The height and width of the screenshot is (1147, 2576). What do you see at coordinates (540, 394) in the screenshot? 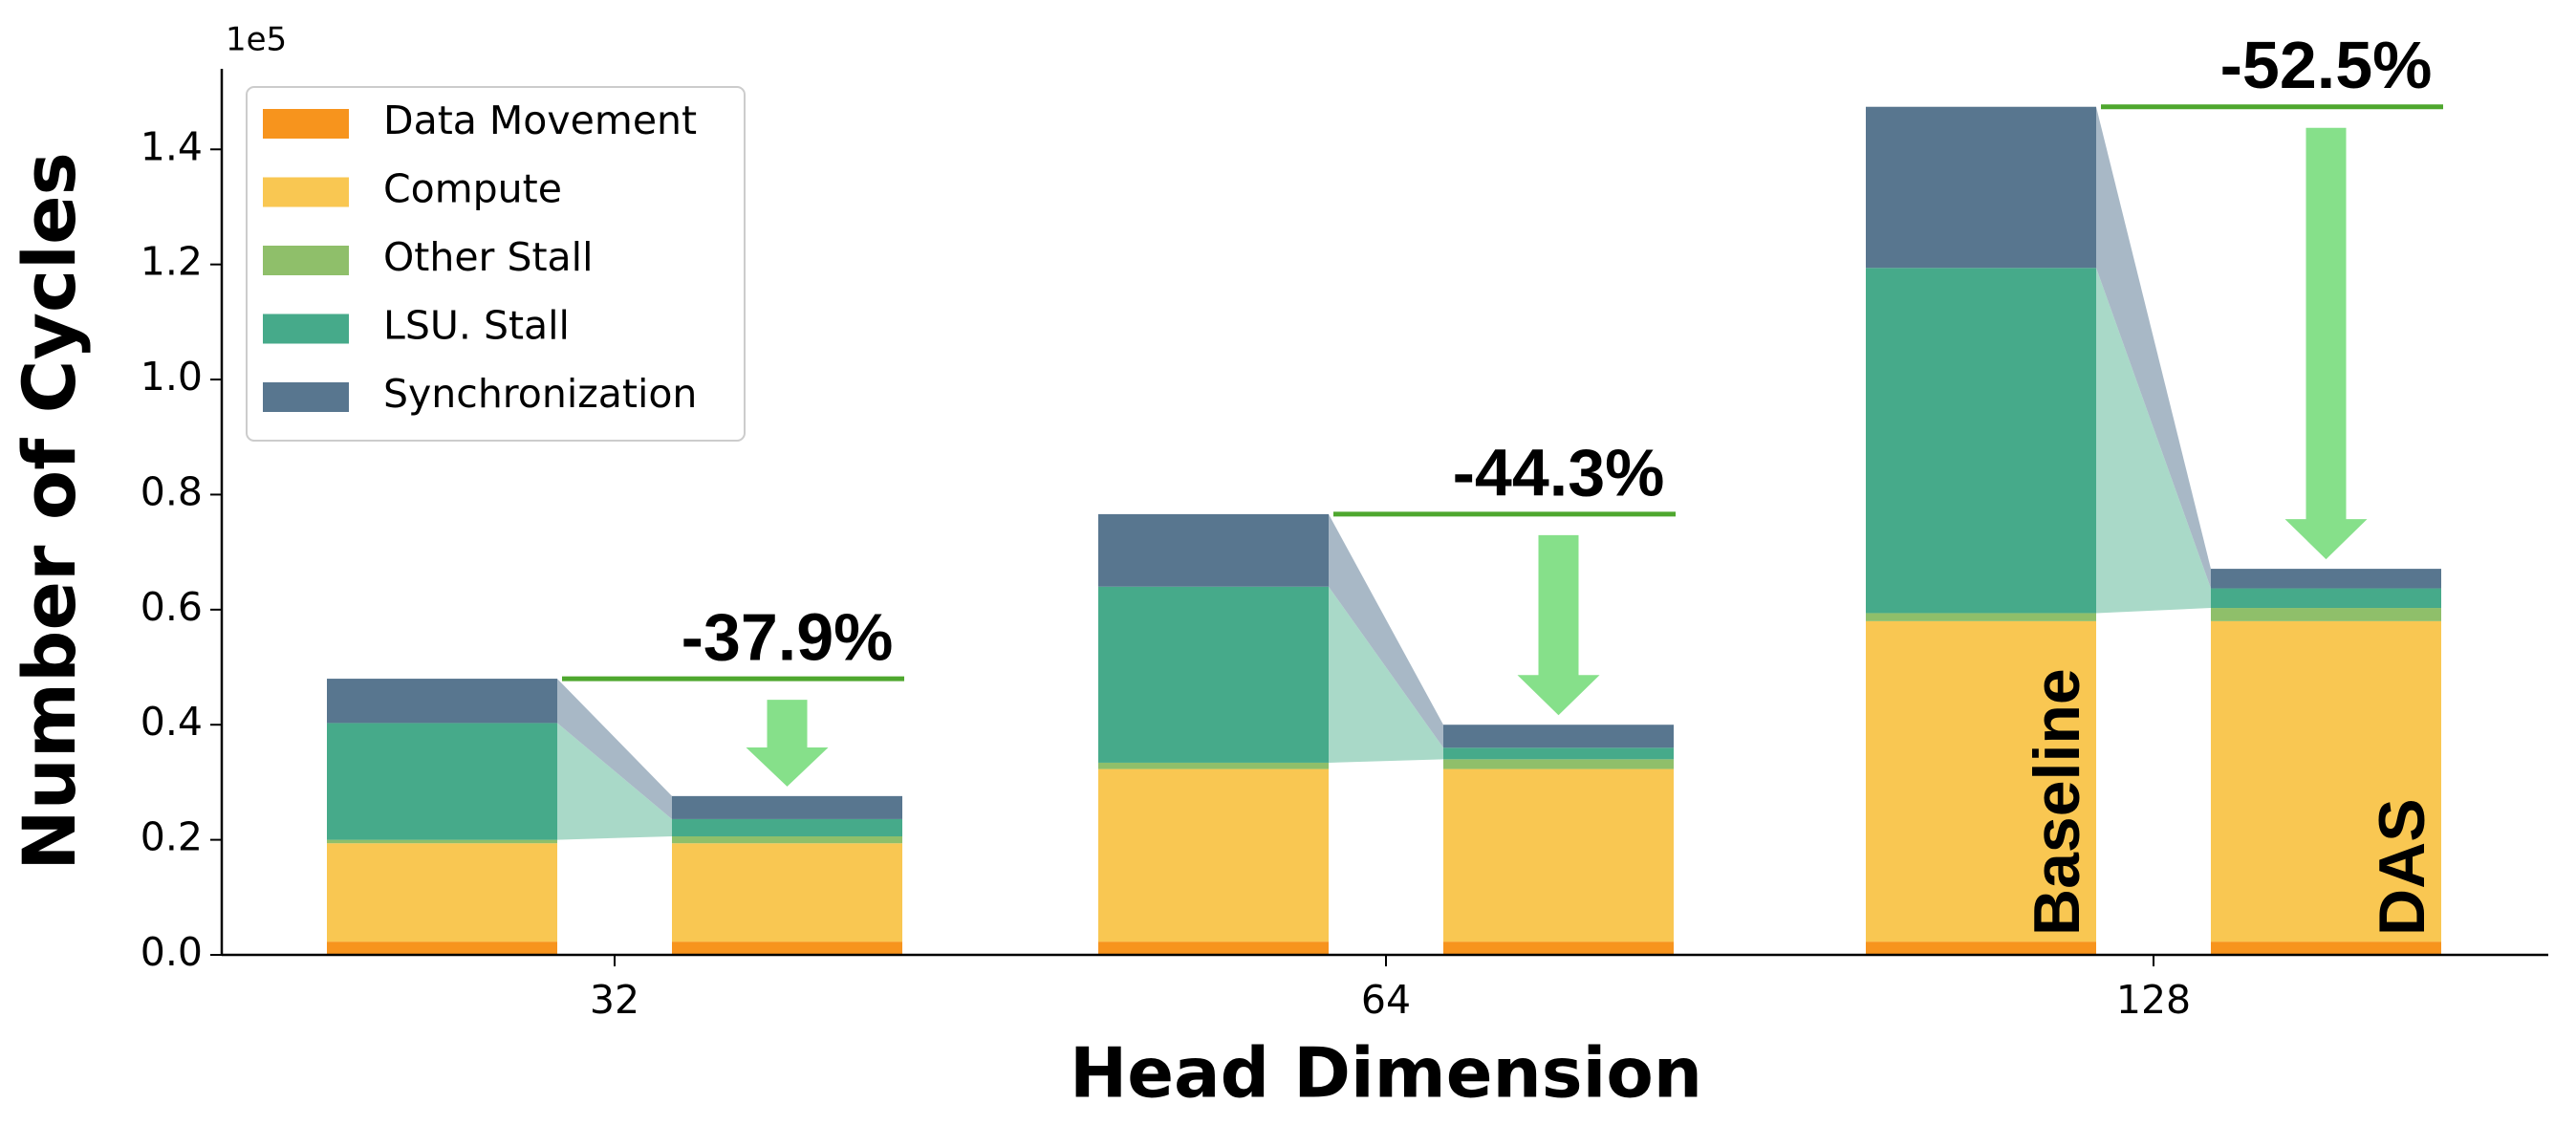
I see `legend-label: Synchronization` at bounding box center [540, 394].